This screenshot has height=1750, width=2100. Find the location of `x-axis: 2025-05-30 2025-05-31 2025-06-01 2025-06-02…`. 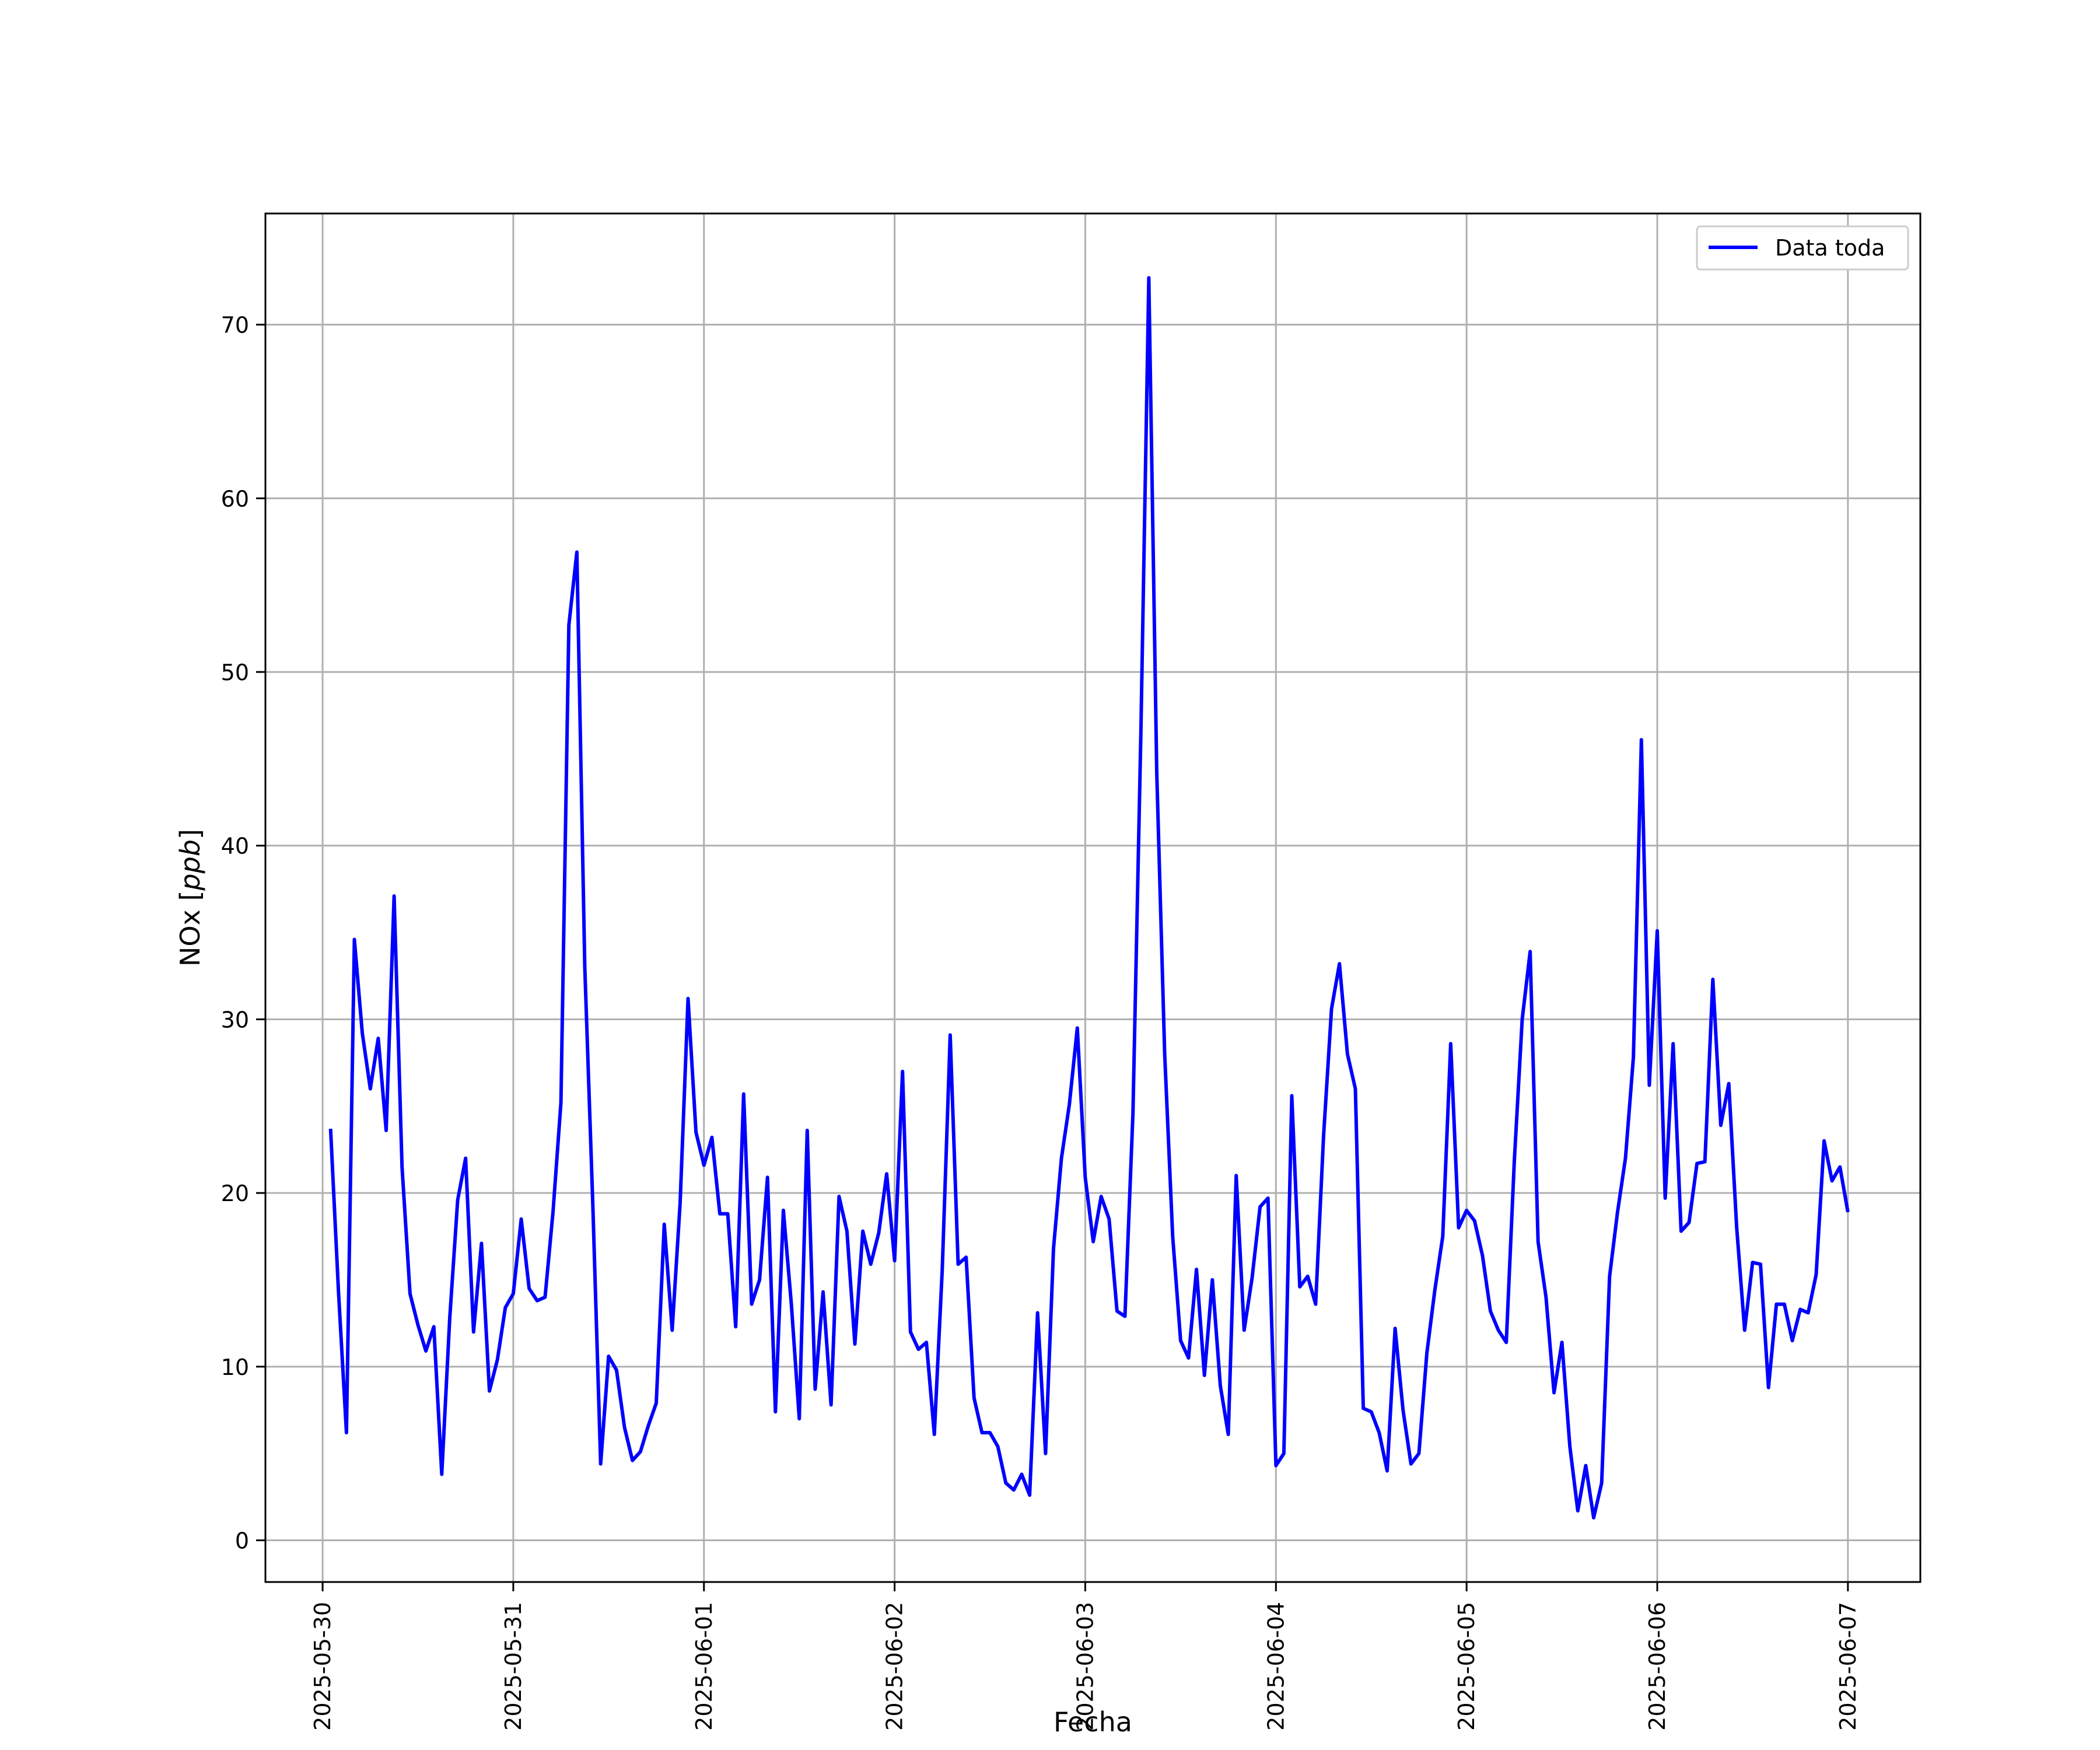

x-axis: 2025-05-30 2025-05-31 2025-06-01 2025-06-02… is located at coordinates (1085, 1657).